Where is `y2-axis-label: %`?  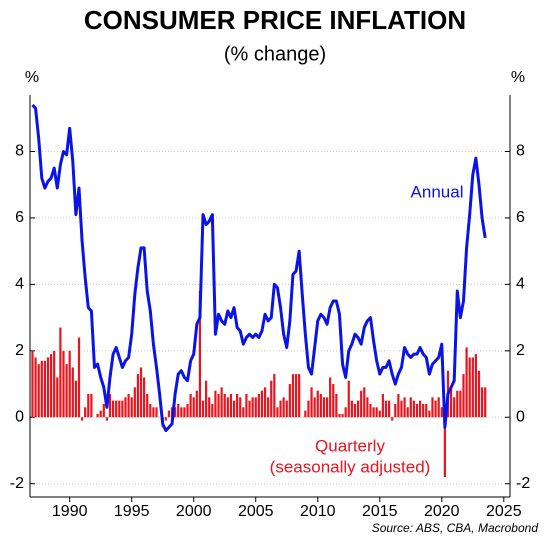
y2-axis-label: % is located at coordinates (518, 77).